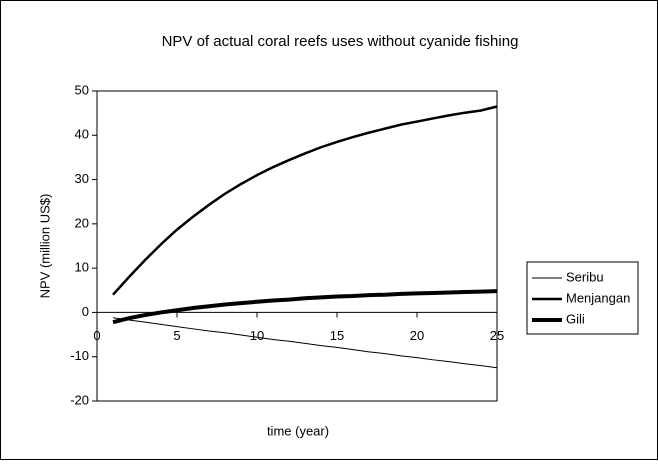  Describe the element at coordinates (44, 246) in the screenshot. I see `y-axis-label: NPV (million US$)` at that location.